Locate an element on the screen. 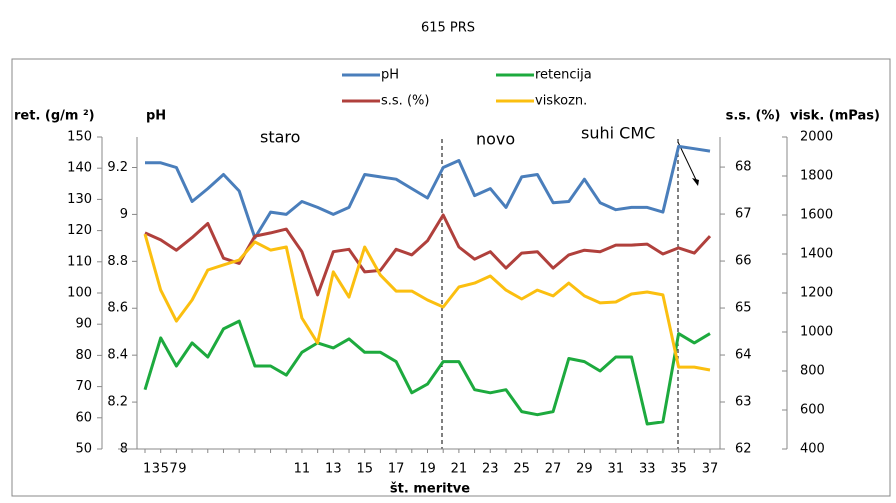 This screenshot has height=503, width=896. y-tick-label: 2000 is located at coordinates (816, 137).